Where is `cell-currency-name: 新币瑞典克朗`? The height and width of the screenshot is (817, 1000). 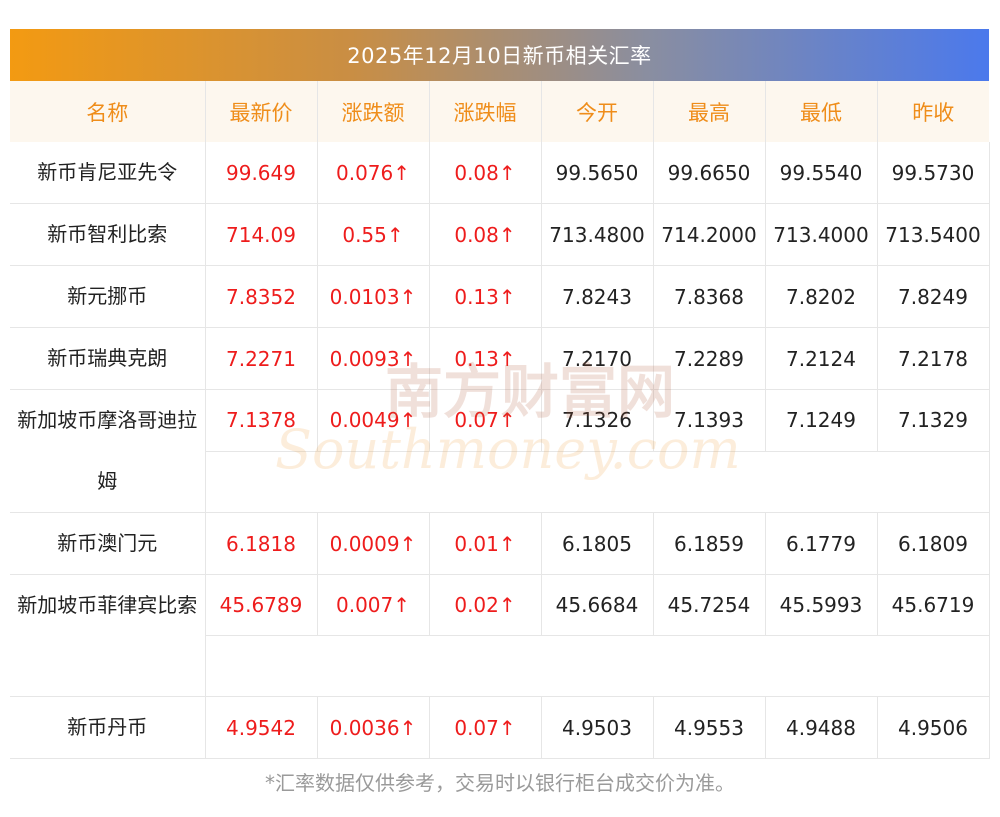
cell-currency-name: 新币瑞典克朗 is located at coordinates (108, 358).